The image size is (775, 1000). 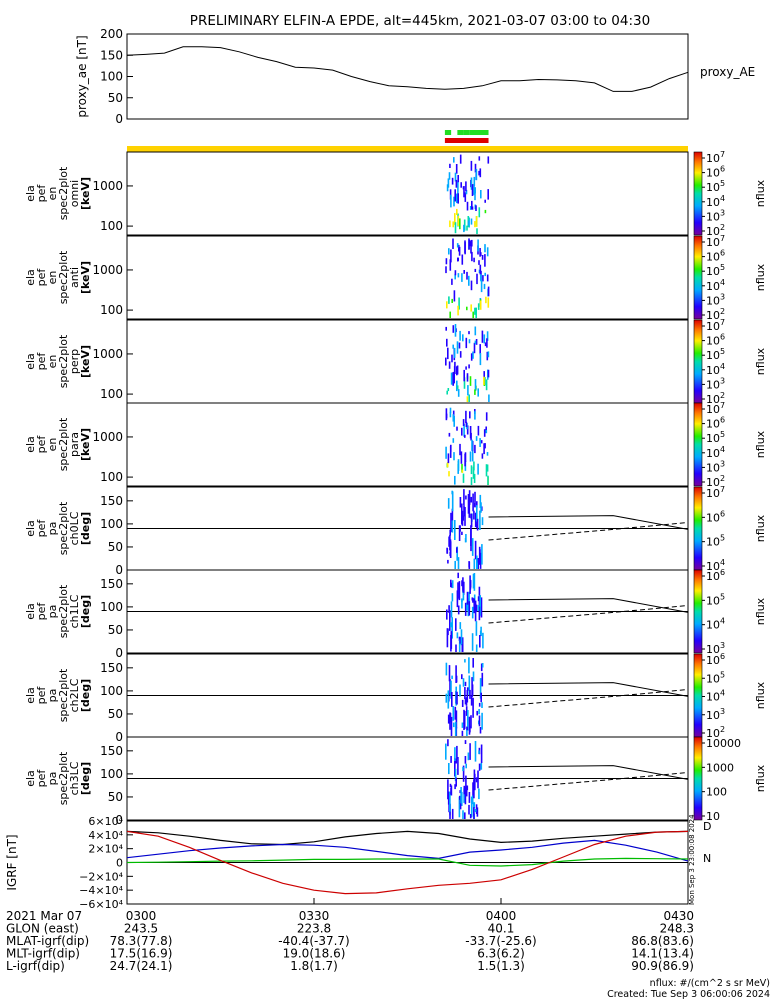 What do you see at coordinates (30, 277) in the screenshot?
I see `spectrogram-ylabel-line: ela` at bounding box center [30, 277].